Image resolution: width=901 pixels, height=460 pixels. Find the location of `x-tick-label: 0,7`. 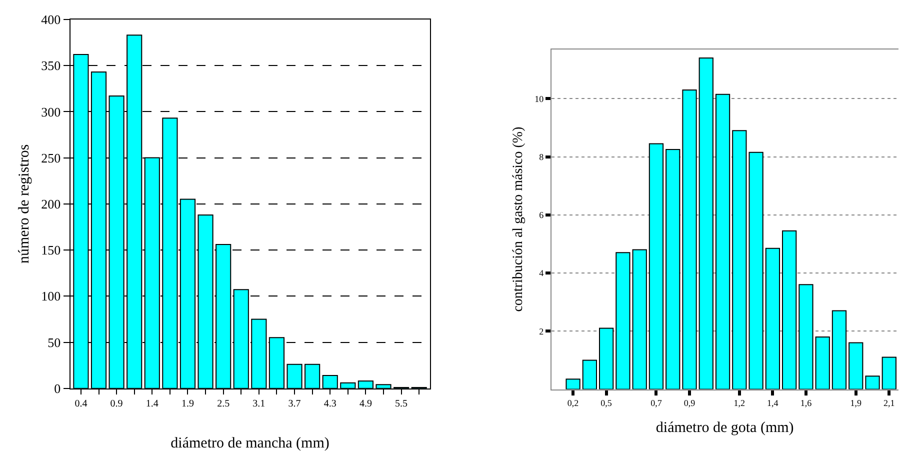

x-tick-label: 0,7 is located at coordinates (656, 403).